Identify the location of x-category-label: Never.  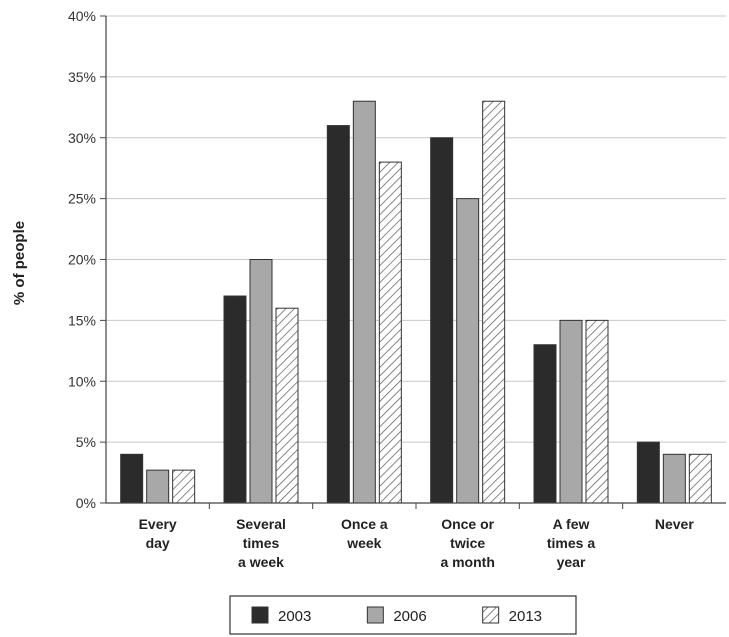
(674, 524).